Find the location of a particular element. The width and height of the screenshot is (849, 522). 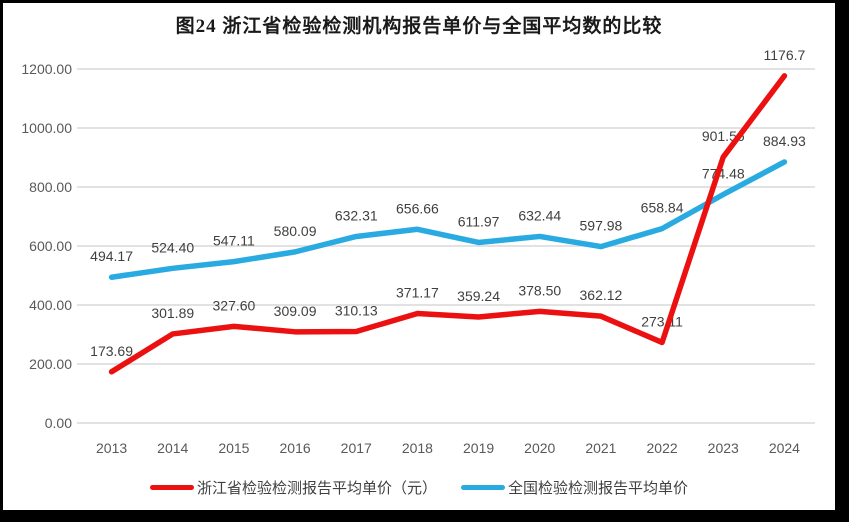

data-label-national: 580.09 is located at coordinates (295, 231).